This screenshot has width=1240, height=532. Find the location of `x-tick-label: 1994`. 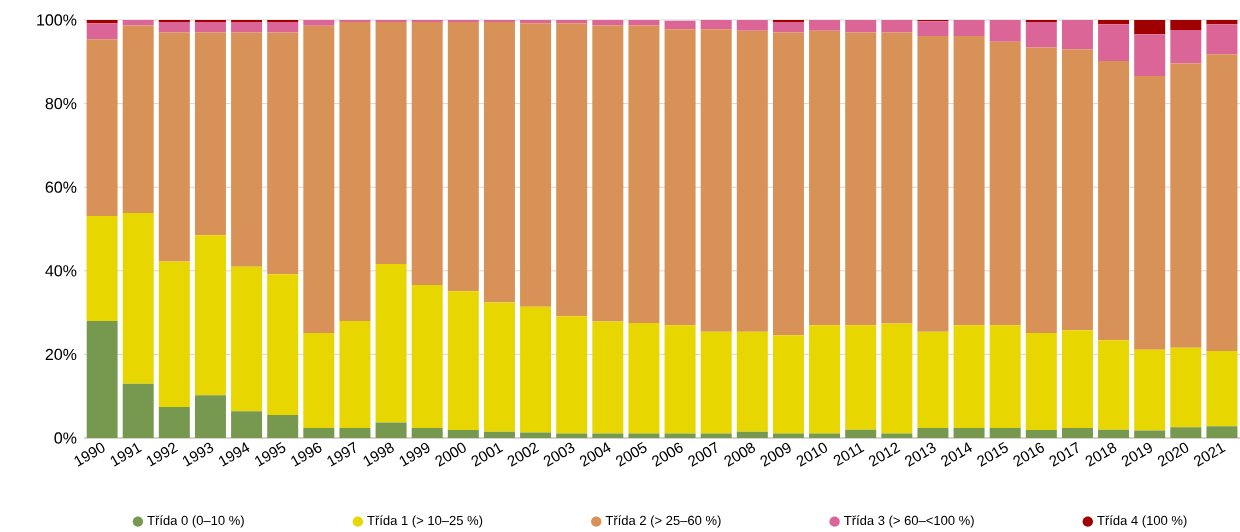

x-tick-label: 1994 is located at coordinates (234, 454).